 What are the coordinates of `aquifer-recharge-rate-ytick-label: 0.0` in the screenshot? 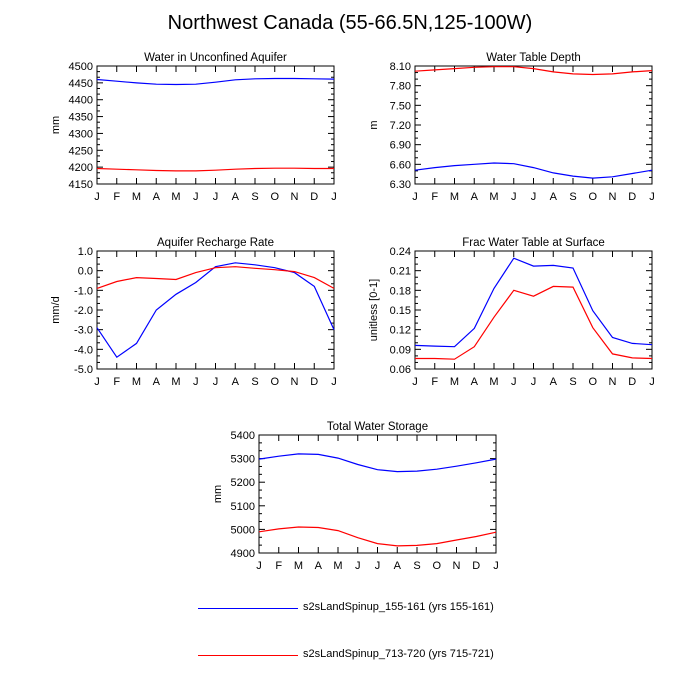 It's located at (85, 272).